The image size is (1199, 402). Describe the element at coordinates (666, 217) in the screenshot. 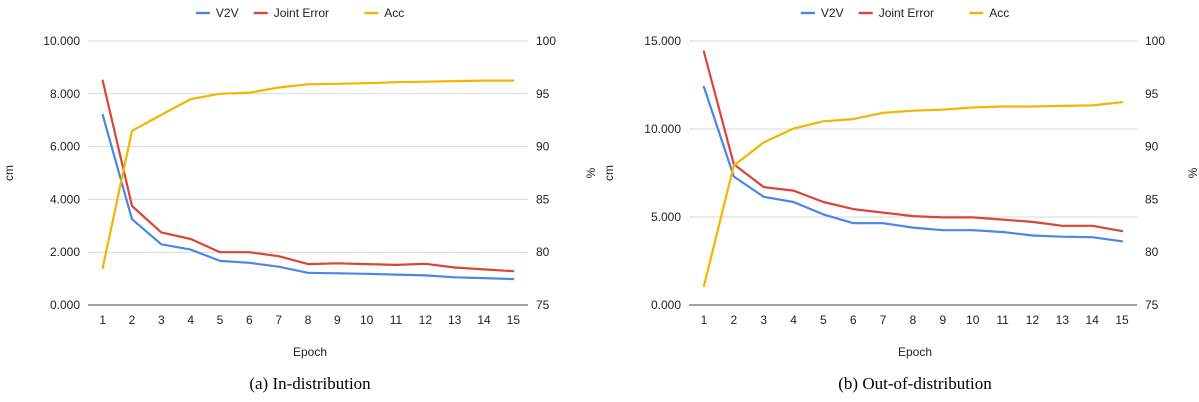

I see `y-tick-label: 5.000` at that location.